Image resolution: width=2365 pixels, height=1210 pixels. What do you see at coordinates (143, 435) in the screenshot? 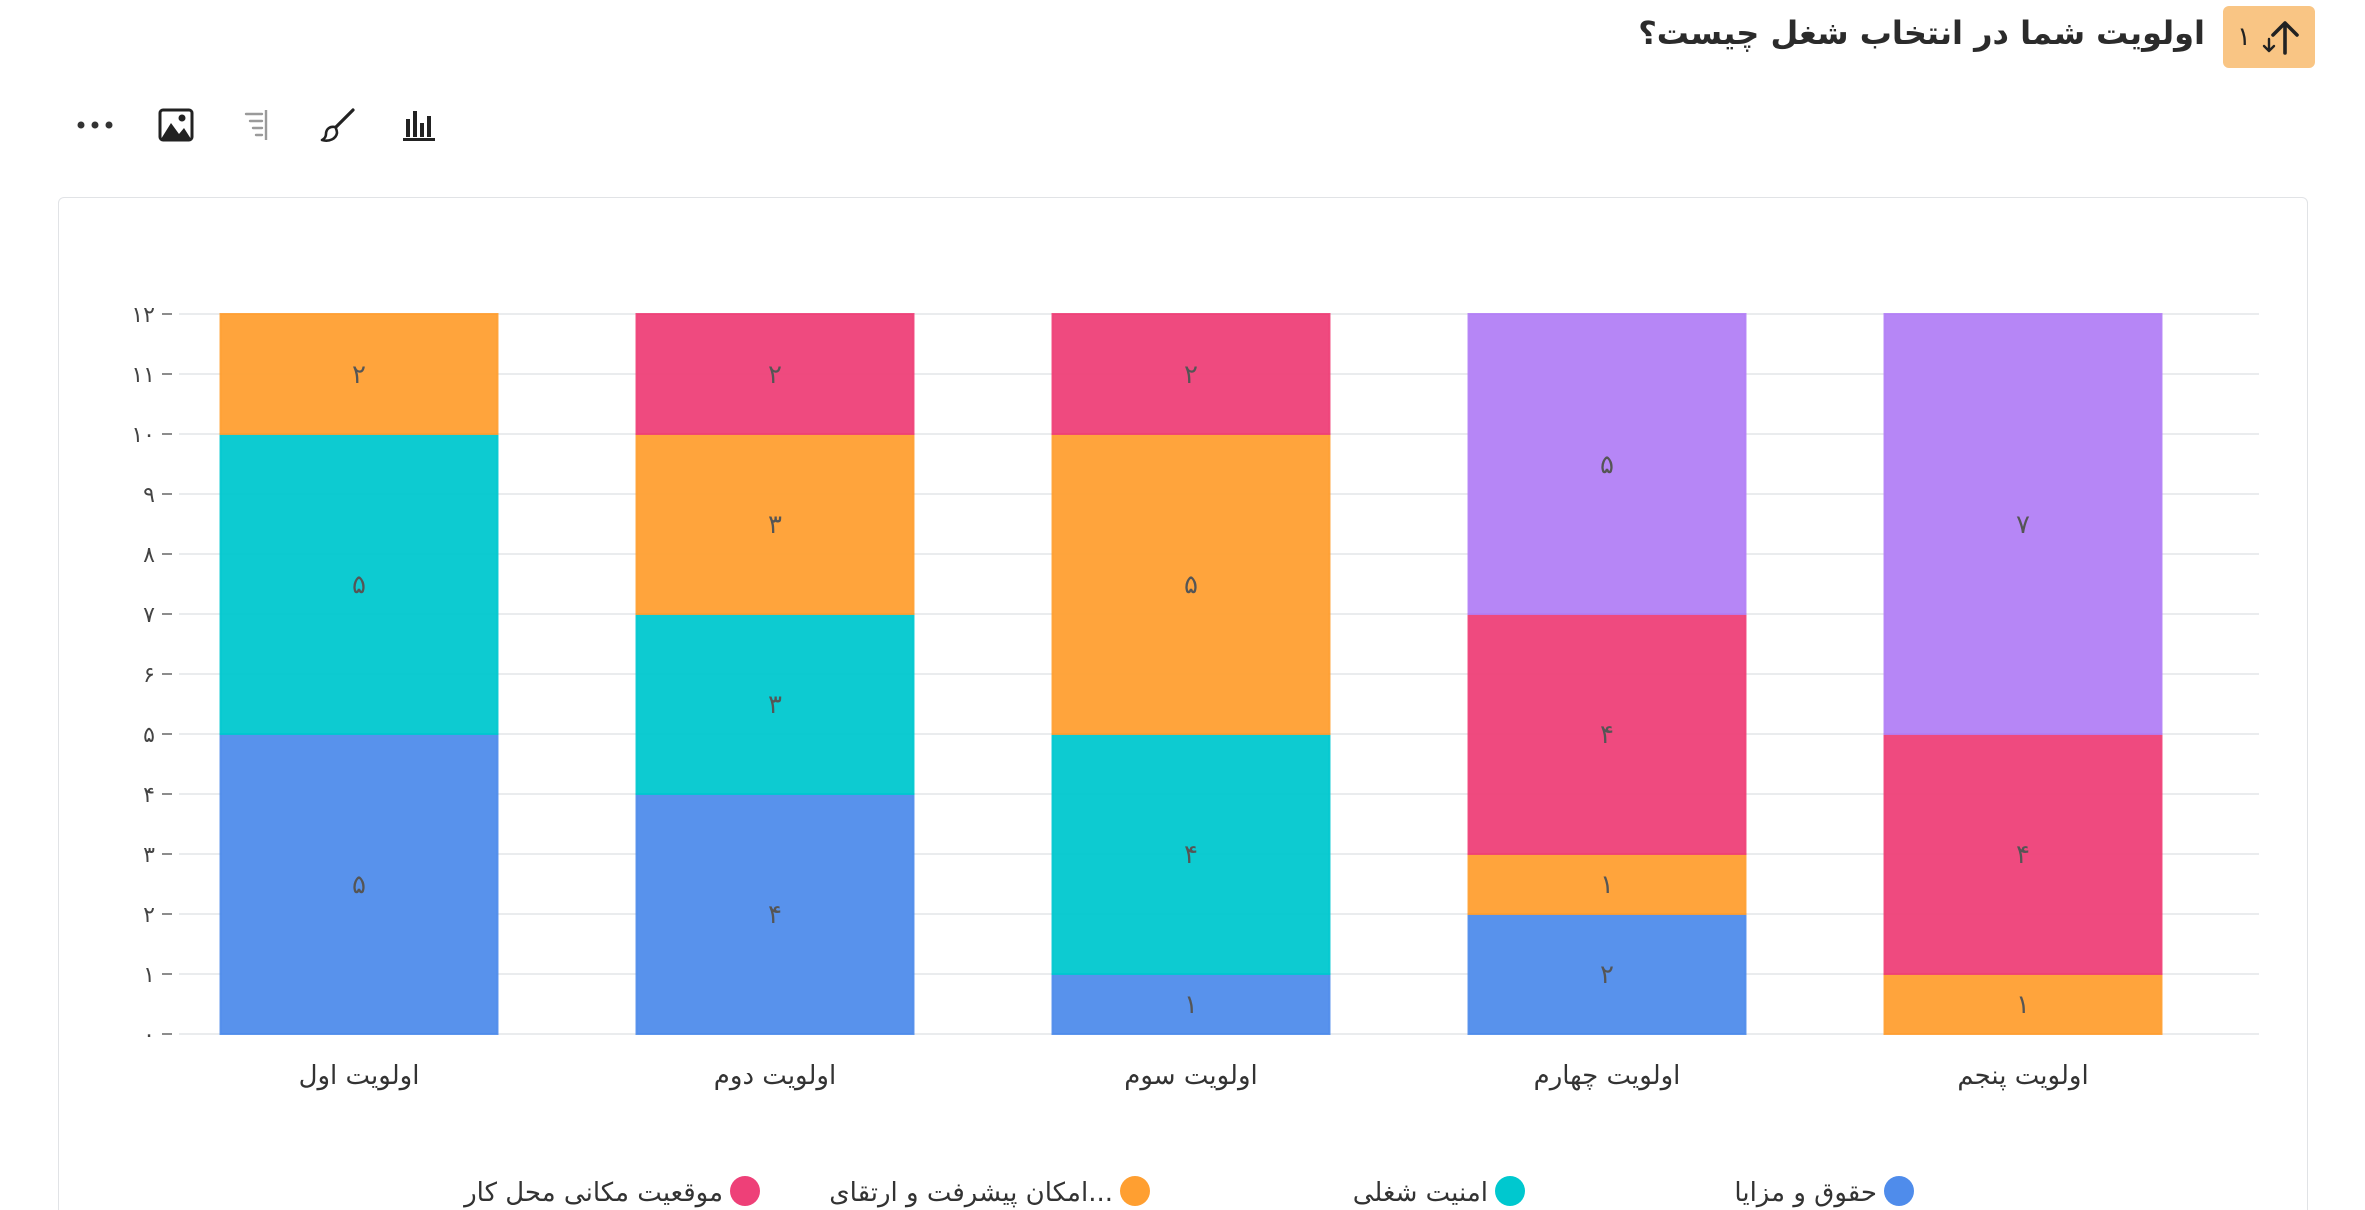
I see `y-tick-label: ۱۰` at bounding box center [143, 435].